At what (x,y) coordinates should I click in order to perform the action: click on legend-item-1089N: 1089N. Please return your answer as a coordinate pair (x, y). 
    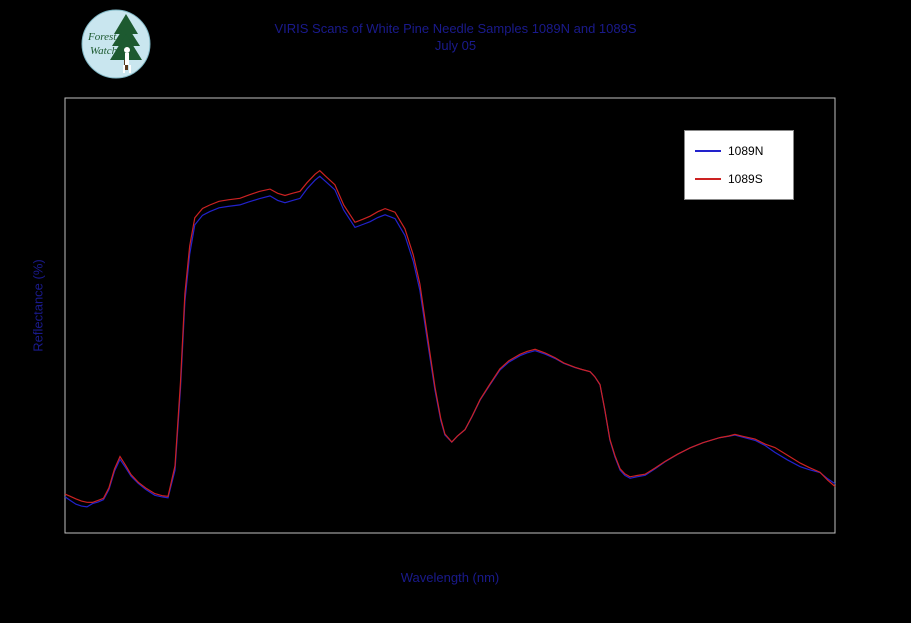
    Looking at the image, I should click on (741, 151).